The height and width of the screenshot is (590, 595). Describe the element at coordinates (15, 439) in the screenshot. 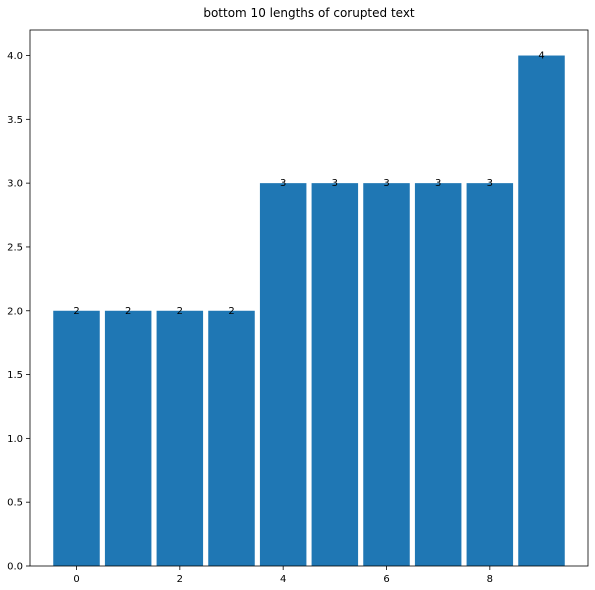

I see `y-tick-label: 1.0` at that location.